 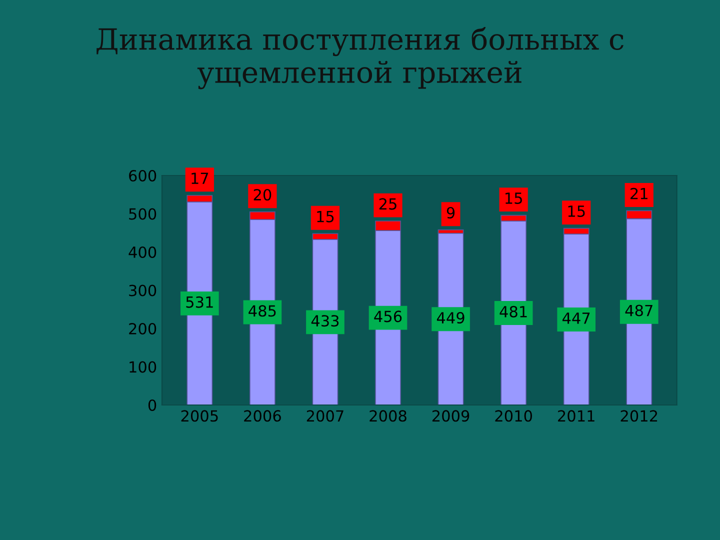 I want to click on y-tick-label: 600, so click(x=142, y=176).